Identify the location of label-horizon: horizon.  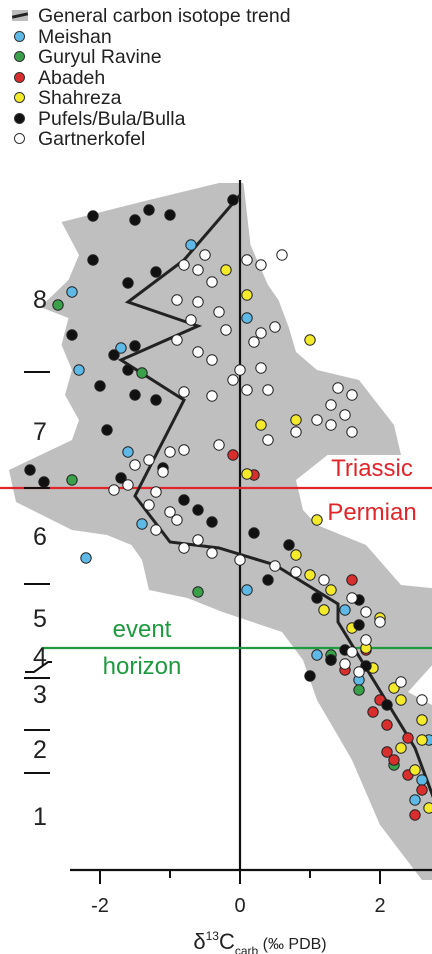
(142, 666).